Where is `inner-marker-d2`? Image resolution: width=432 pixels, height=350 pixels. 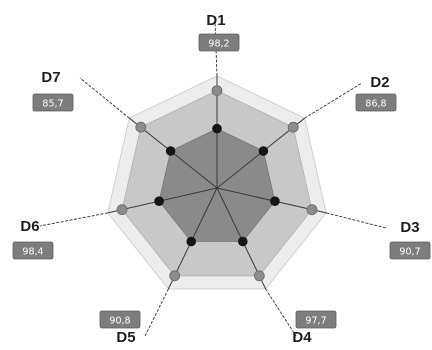
inner-marker-d2 is located at coordinates (263, 151).